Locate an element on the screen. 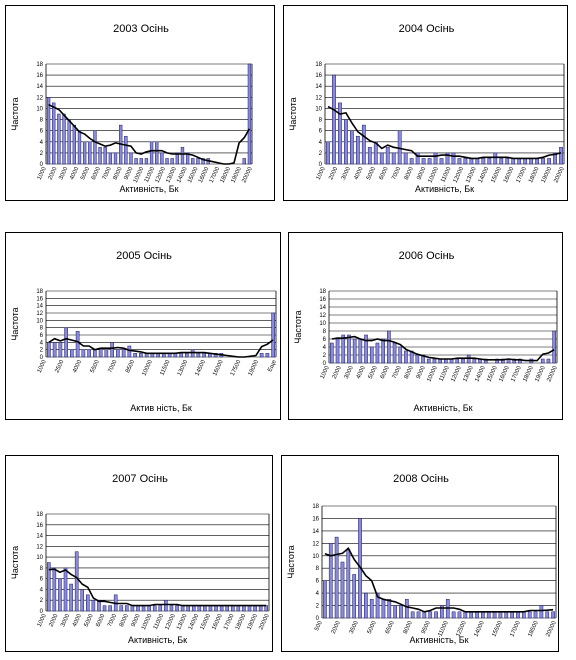 The width and height of the screenshot is (576, 660). chart-title: 2007 Осінь is located at coordinates (140, 479).